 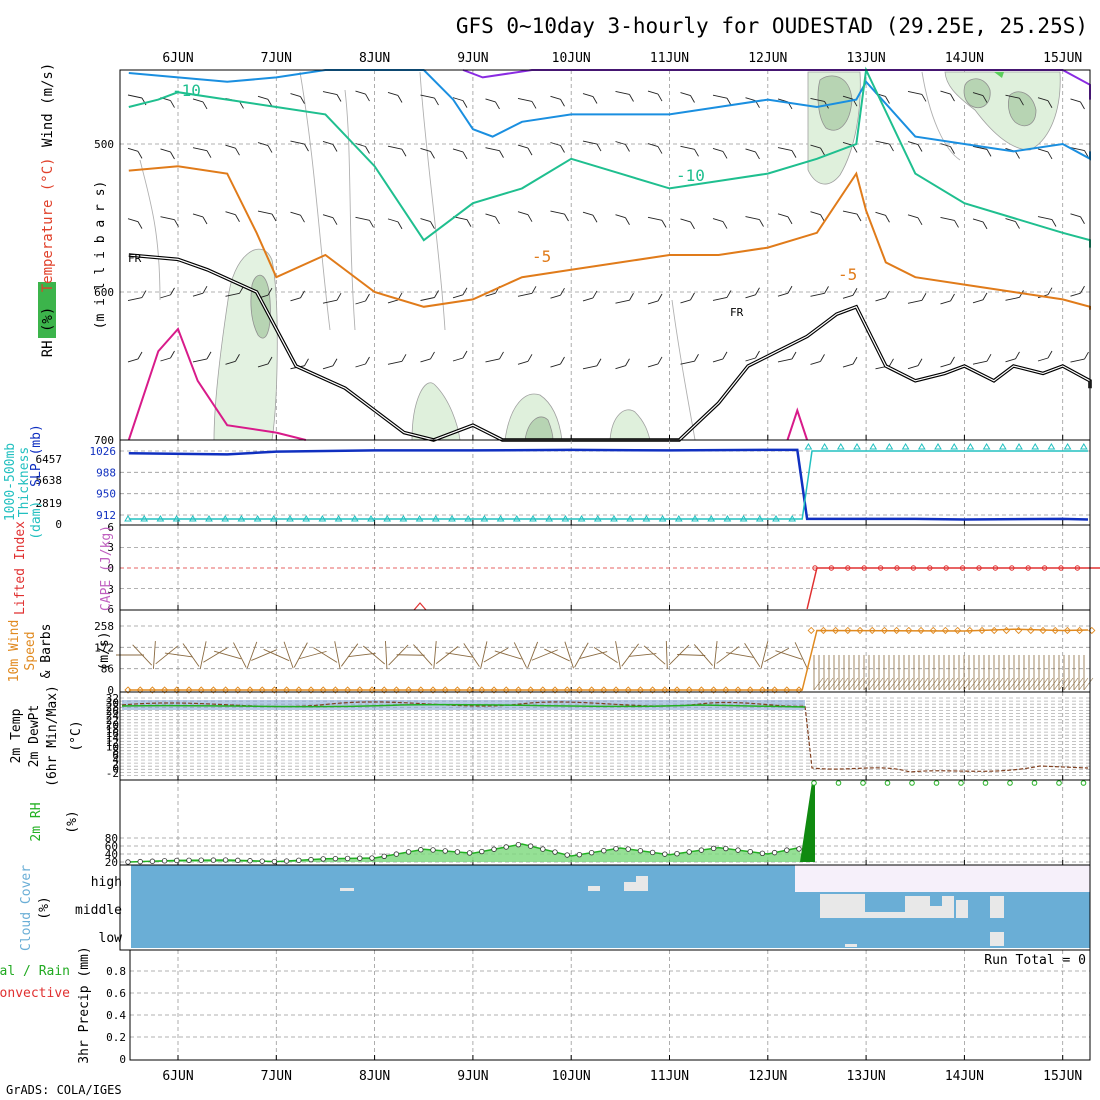 I want to click on wind10m-gridlines, so click(x=605, y=651).